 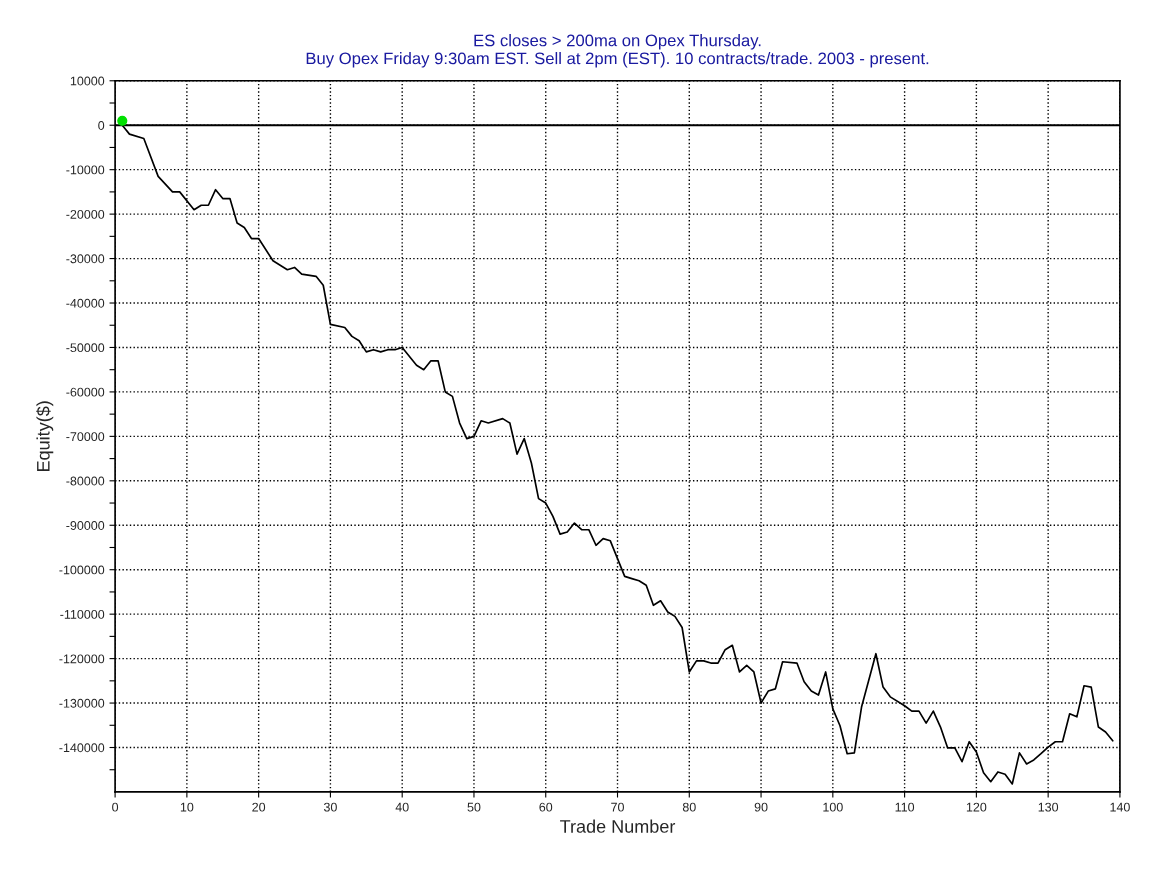 I want to click on x-tick-label: 10, so click(x=187, y=807).